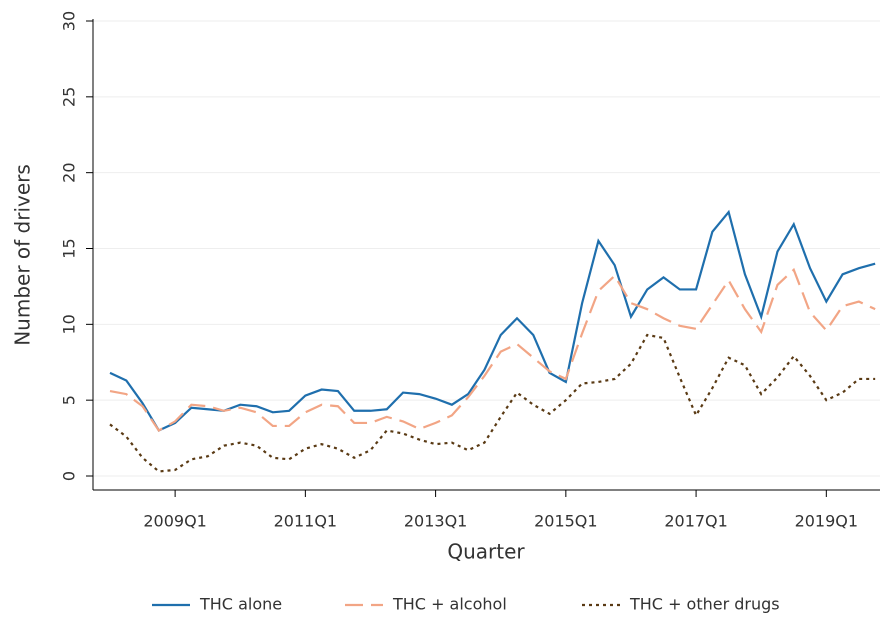  I want to click on y-tick-label: 10, so click(69, 324).